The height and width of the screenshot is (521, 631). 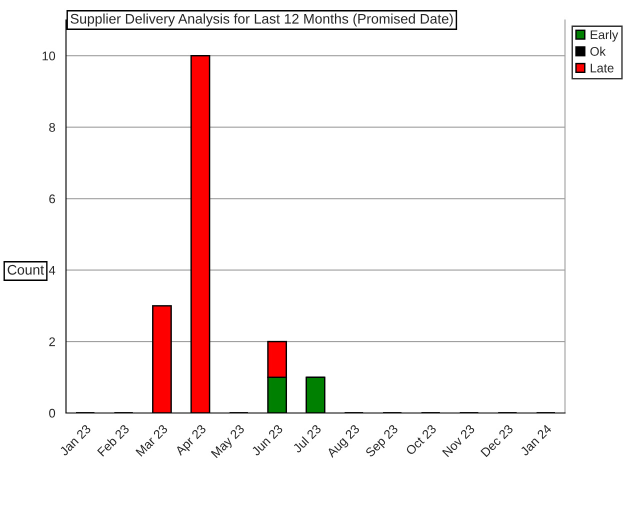 What do you see at coordinates (52, 270) in the screenshot?
I see `y-tick-label: 4` at bounding box center [52, 270].